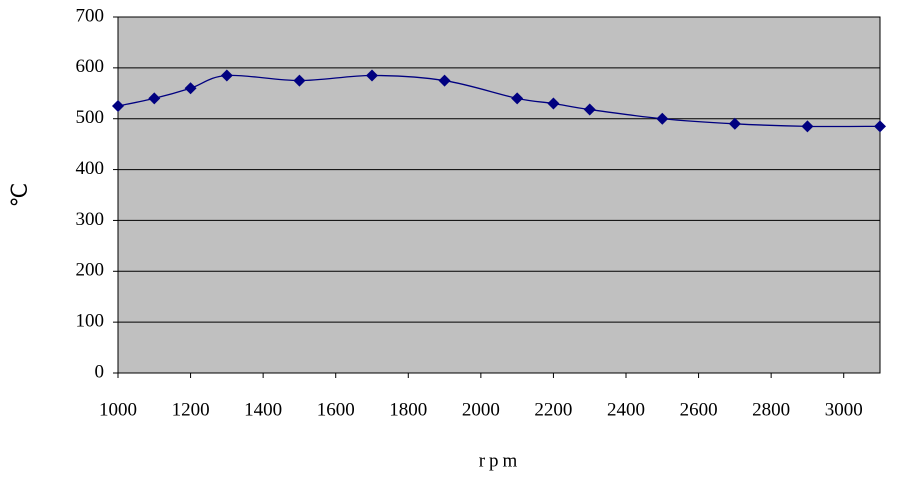  Describe the element at coordinates (553, 409) in the screenshot. I see `x-tick-label: 2200` at that location.